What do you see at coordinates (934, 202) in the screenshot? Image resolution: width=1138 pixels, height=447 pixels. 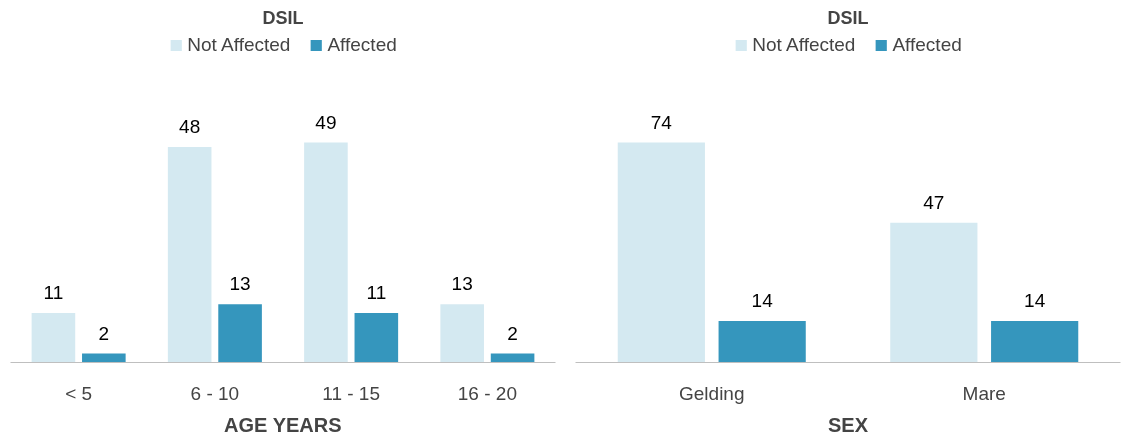 I see `data-label: 47` at bounding box center [934, 202].